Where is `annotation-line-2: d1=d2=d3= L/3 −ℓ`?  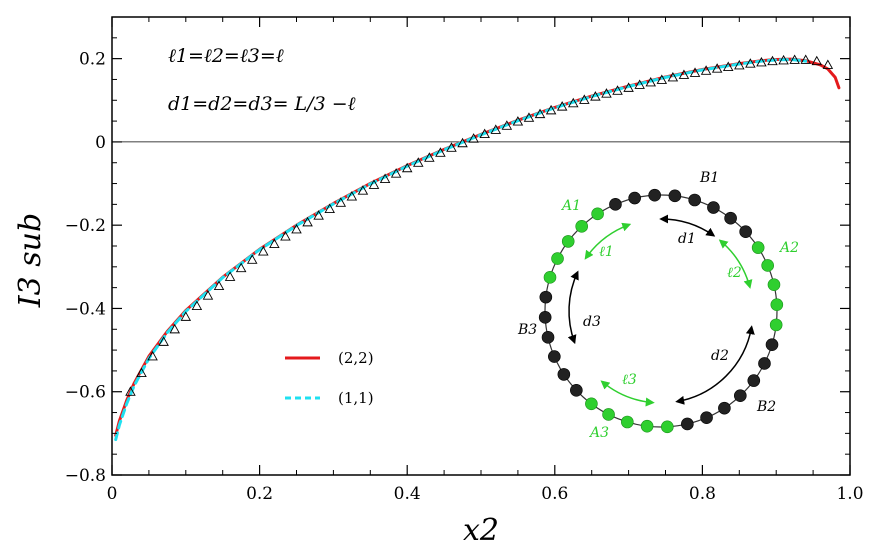
annotation-line-2: d1=d2=d3= L/3 −ℓ is located at coordinates (262, 104).